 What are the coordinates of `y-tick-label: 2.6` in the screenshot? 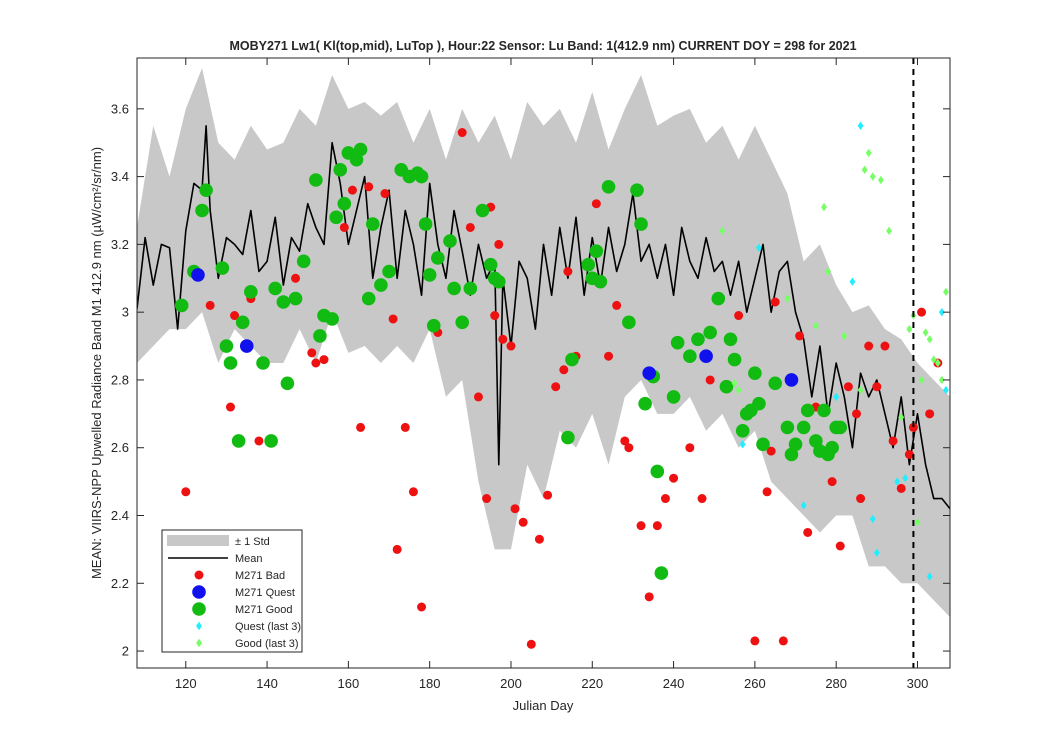 It's located at (120, 447).